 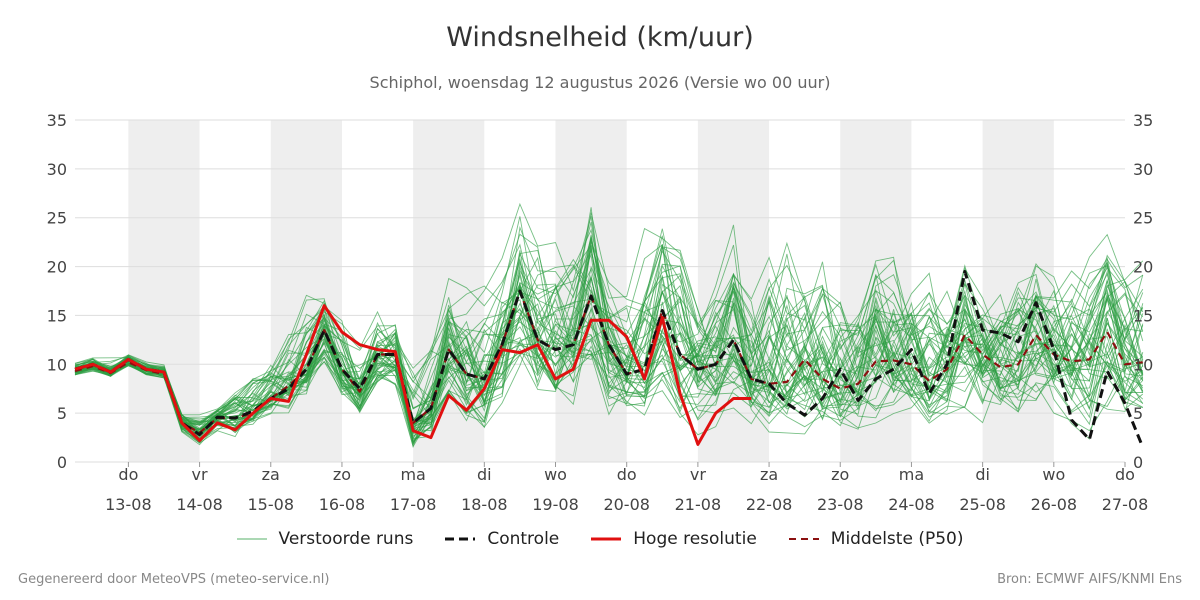 What do you see at coordinates (342, 504) in the screenshot?
I see `x-tick-date: 16-08` at bounding box center [342, 504].